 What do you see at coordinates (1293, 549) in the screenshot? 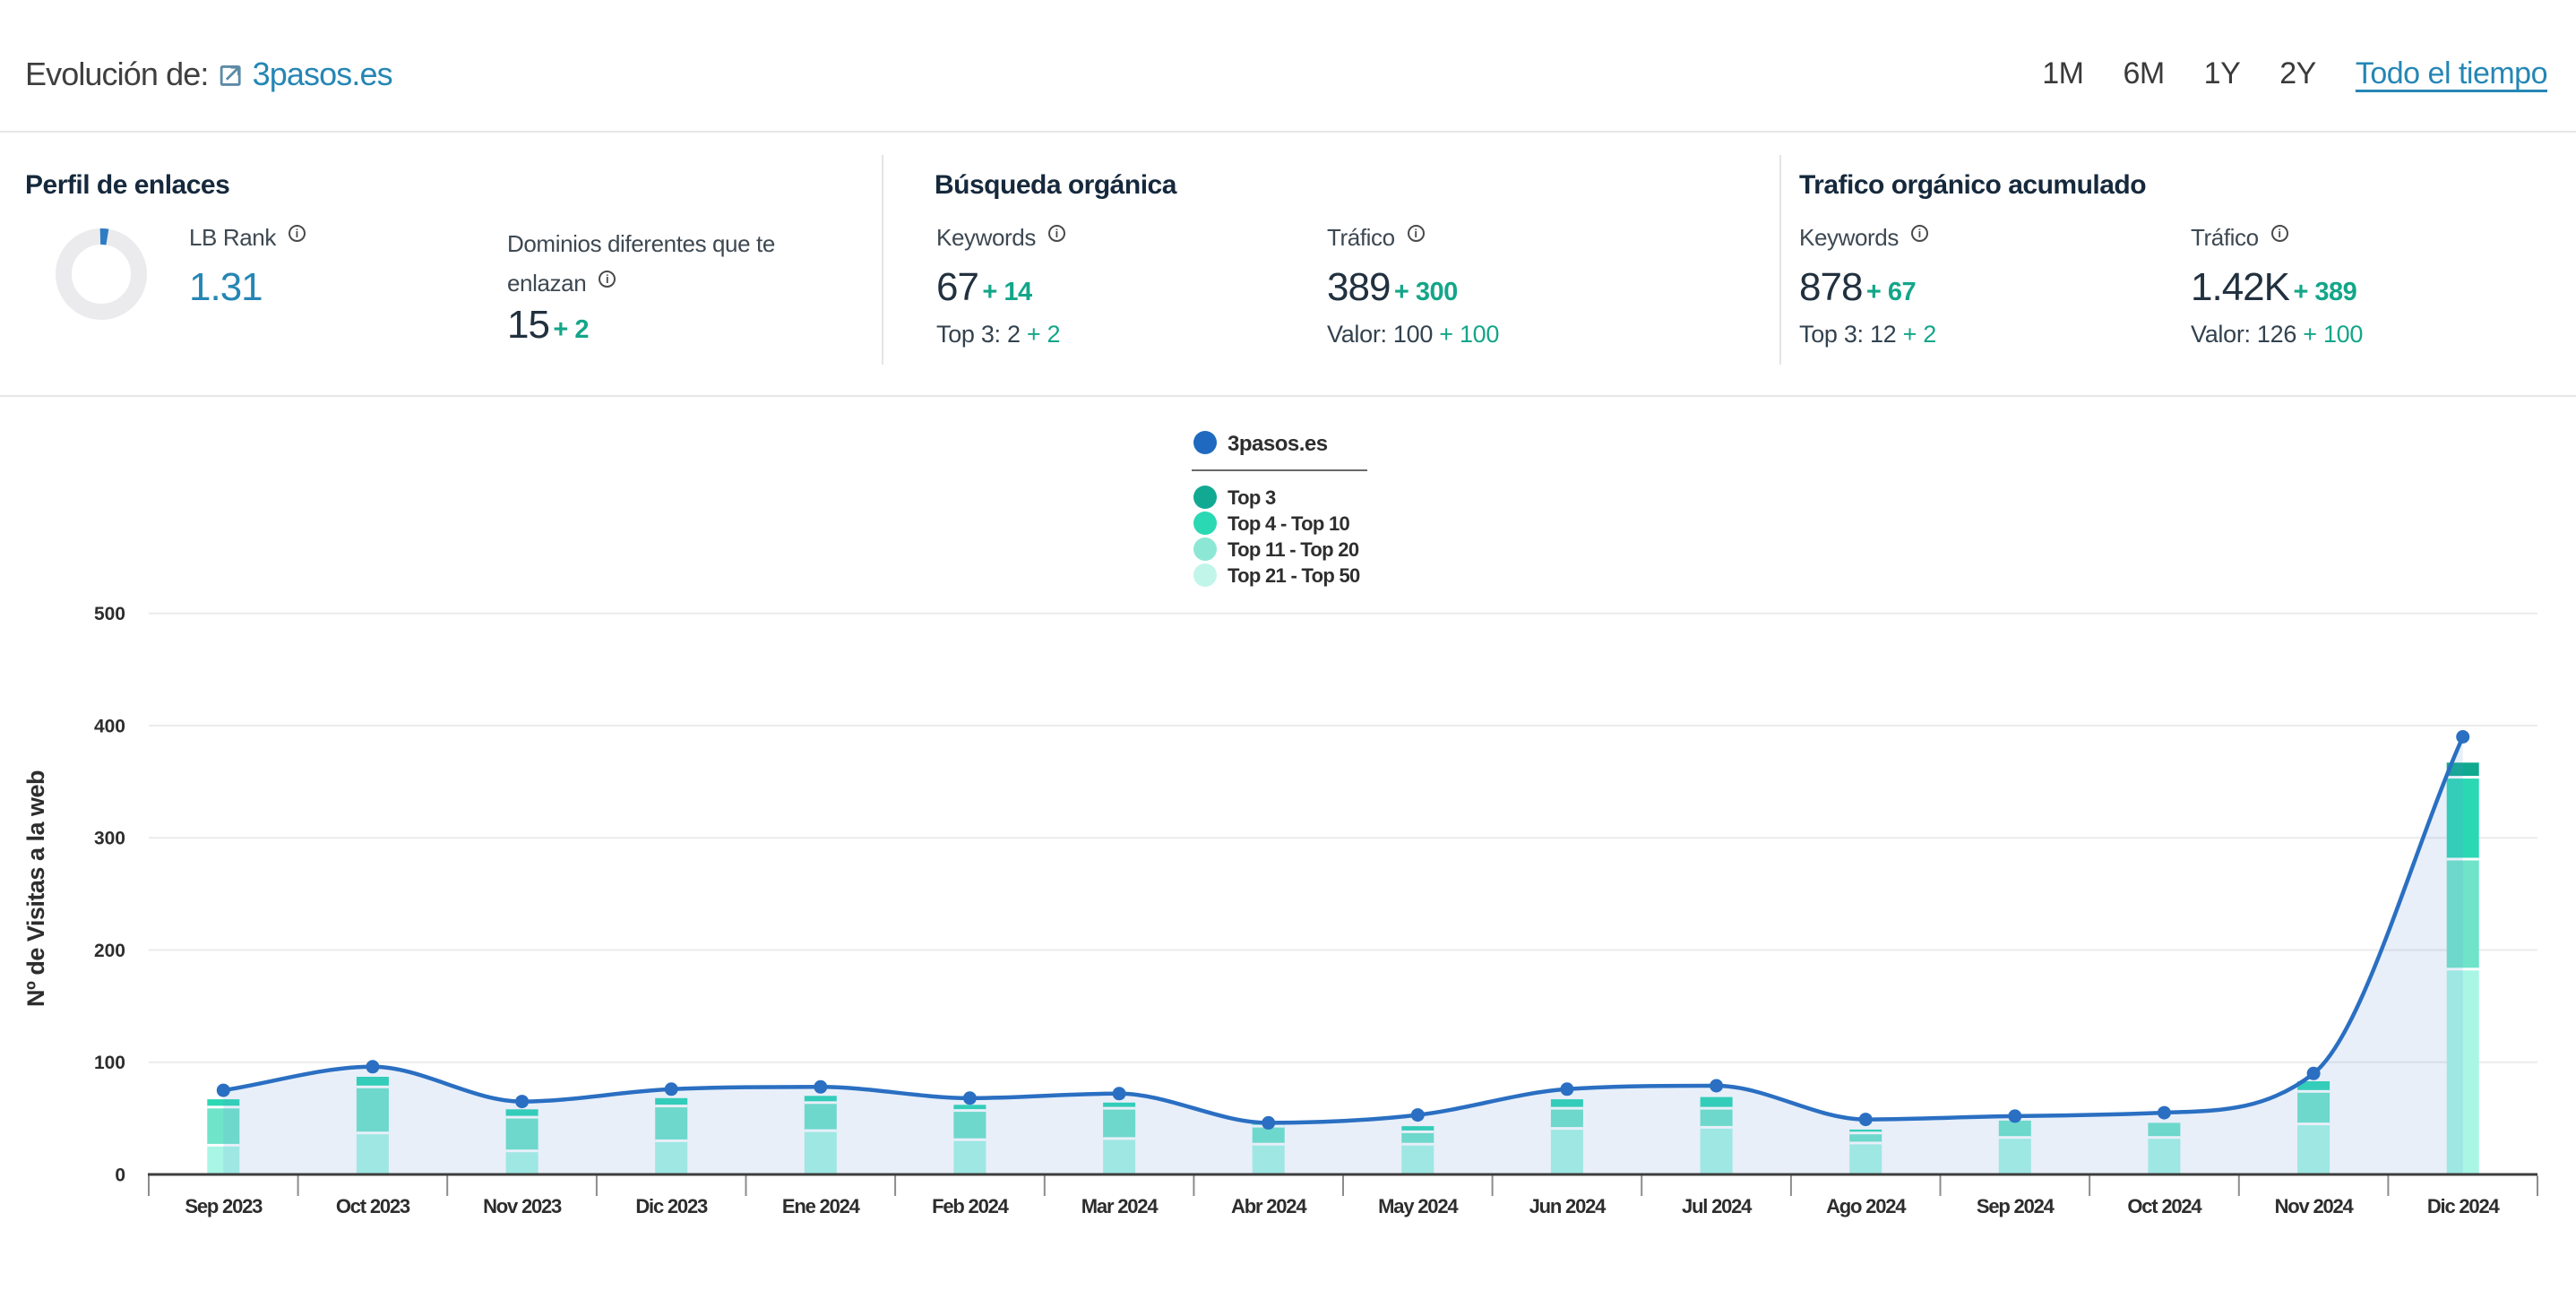
I see `svg-text: Top 11 - Top 20` at bounding box center [1293, 549].